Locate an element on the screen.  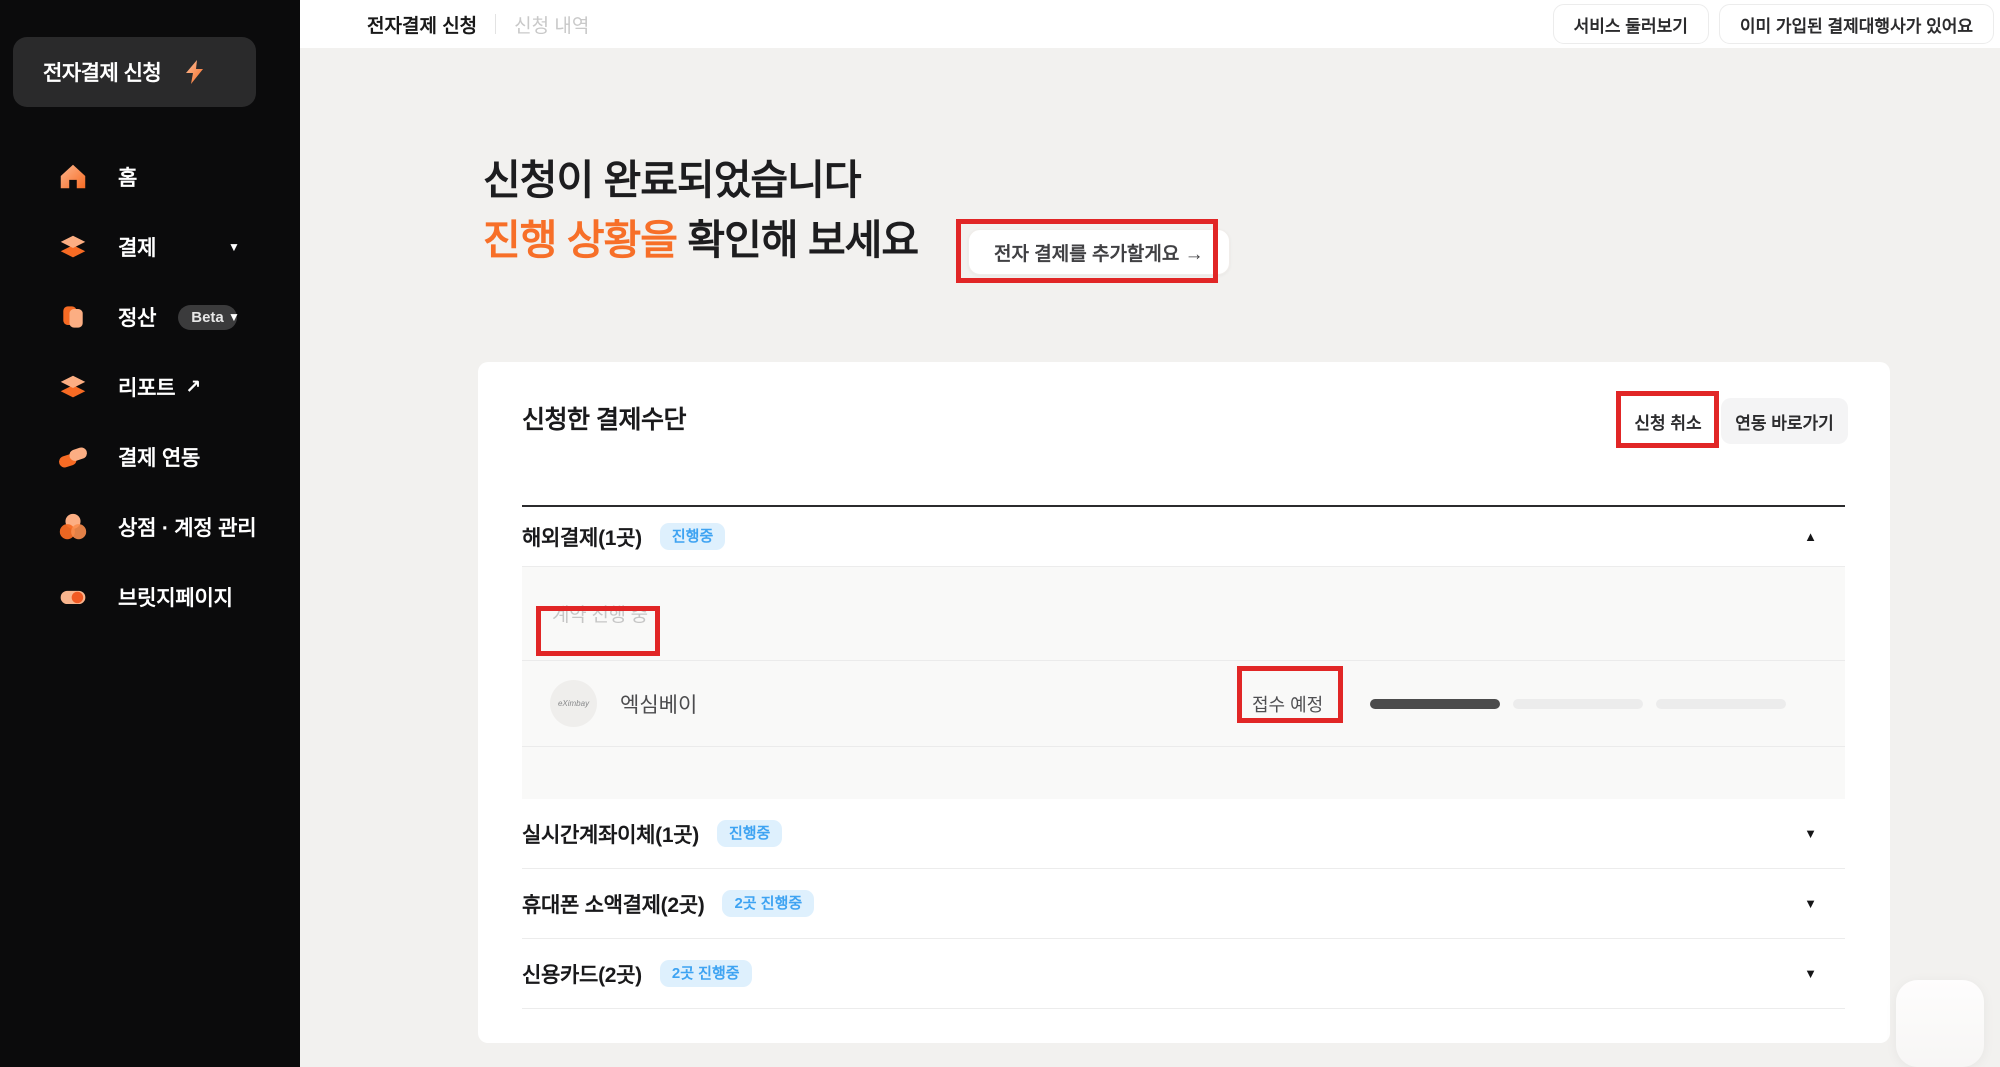
sidebar-item-label: 상점 · 계정 관리 is located at coordinates (187, 528).